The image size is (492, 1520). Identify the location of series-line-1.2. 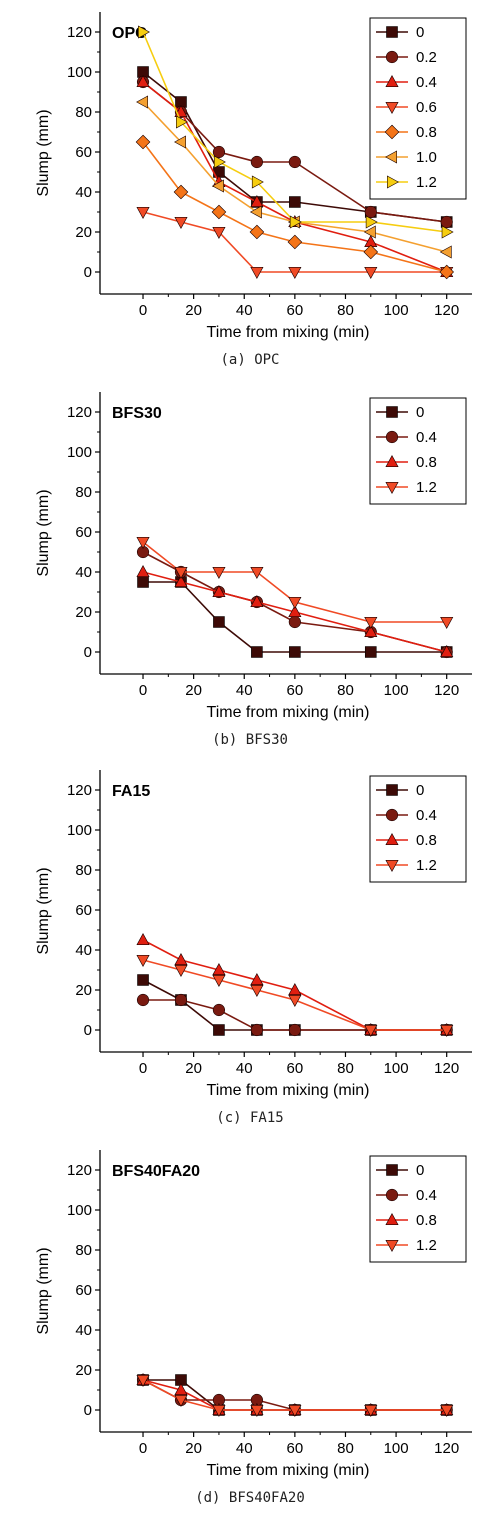
(294, 995).